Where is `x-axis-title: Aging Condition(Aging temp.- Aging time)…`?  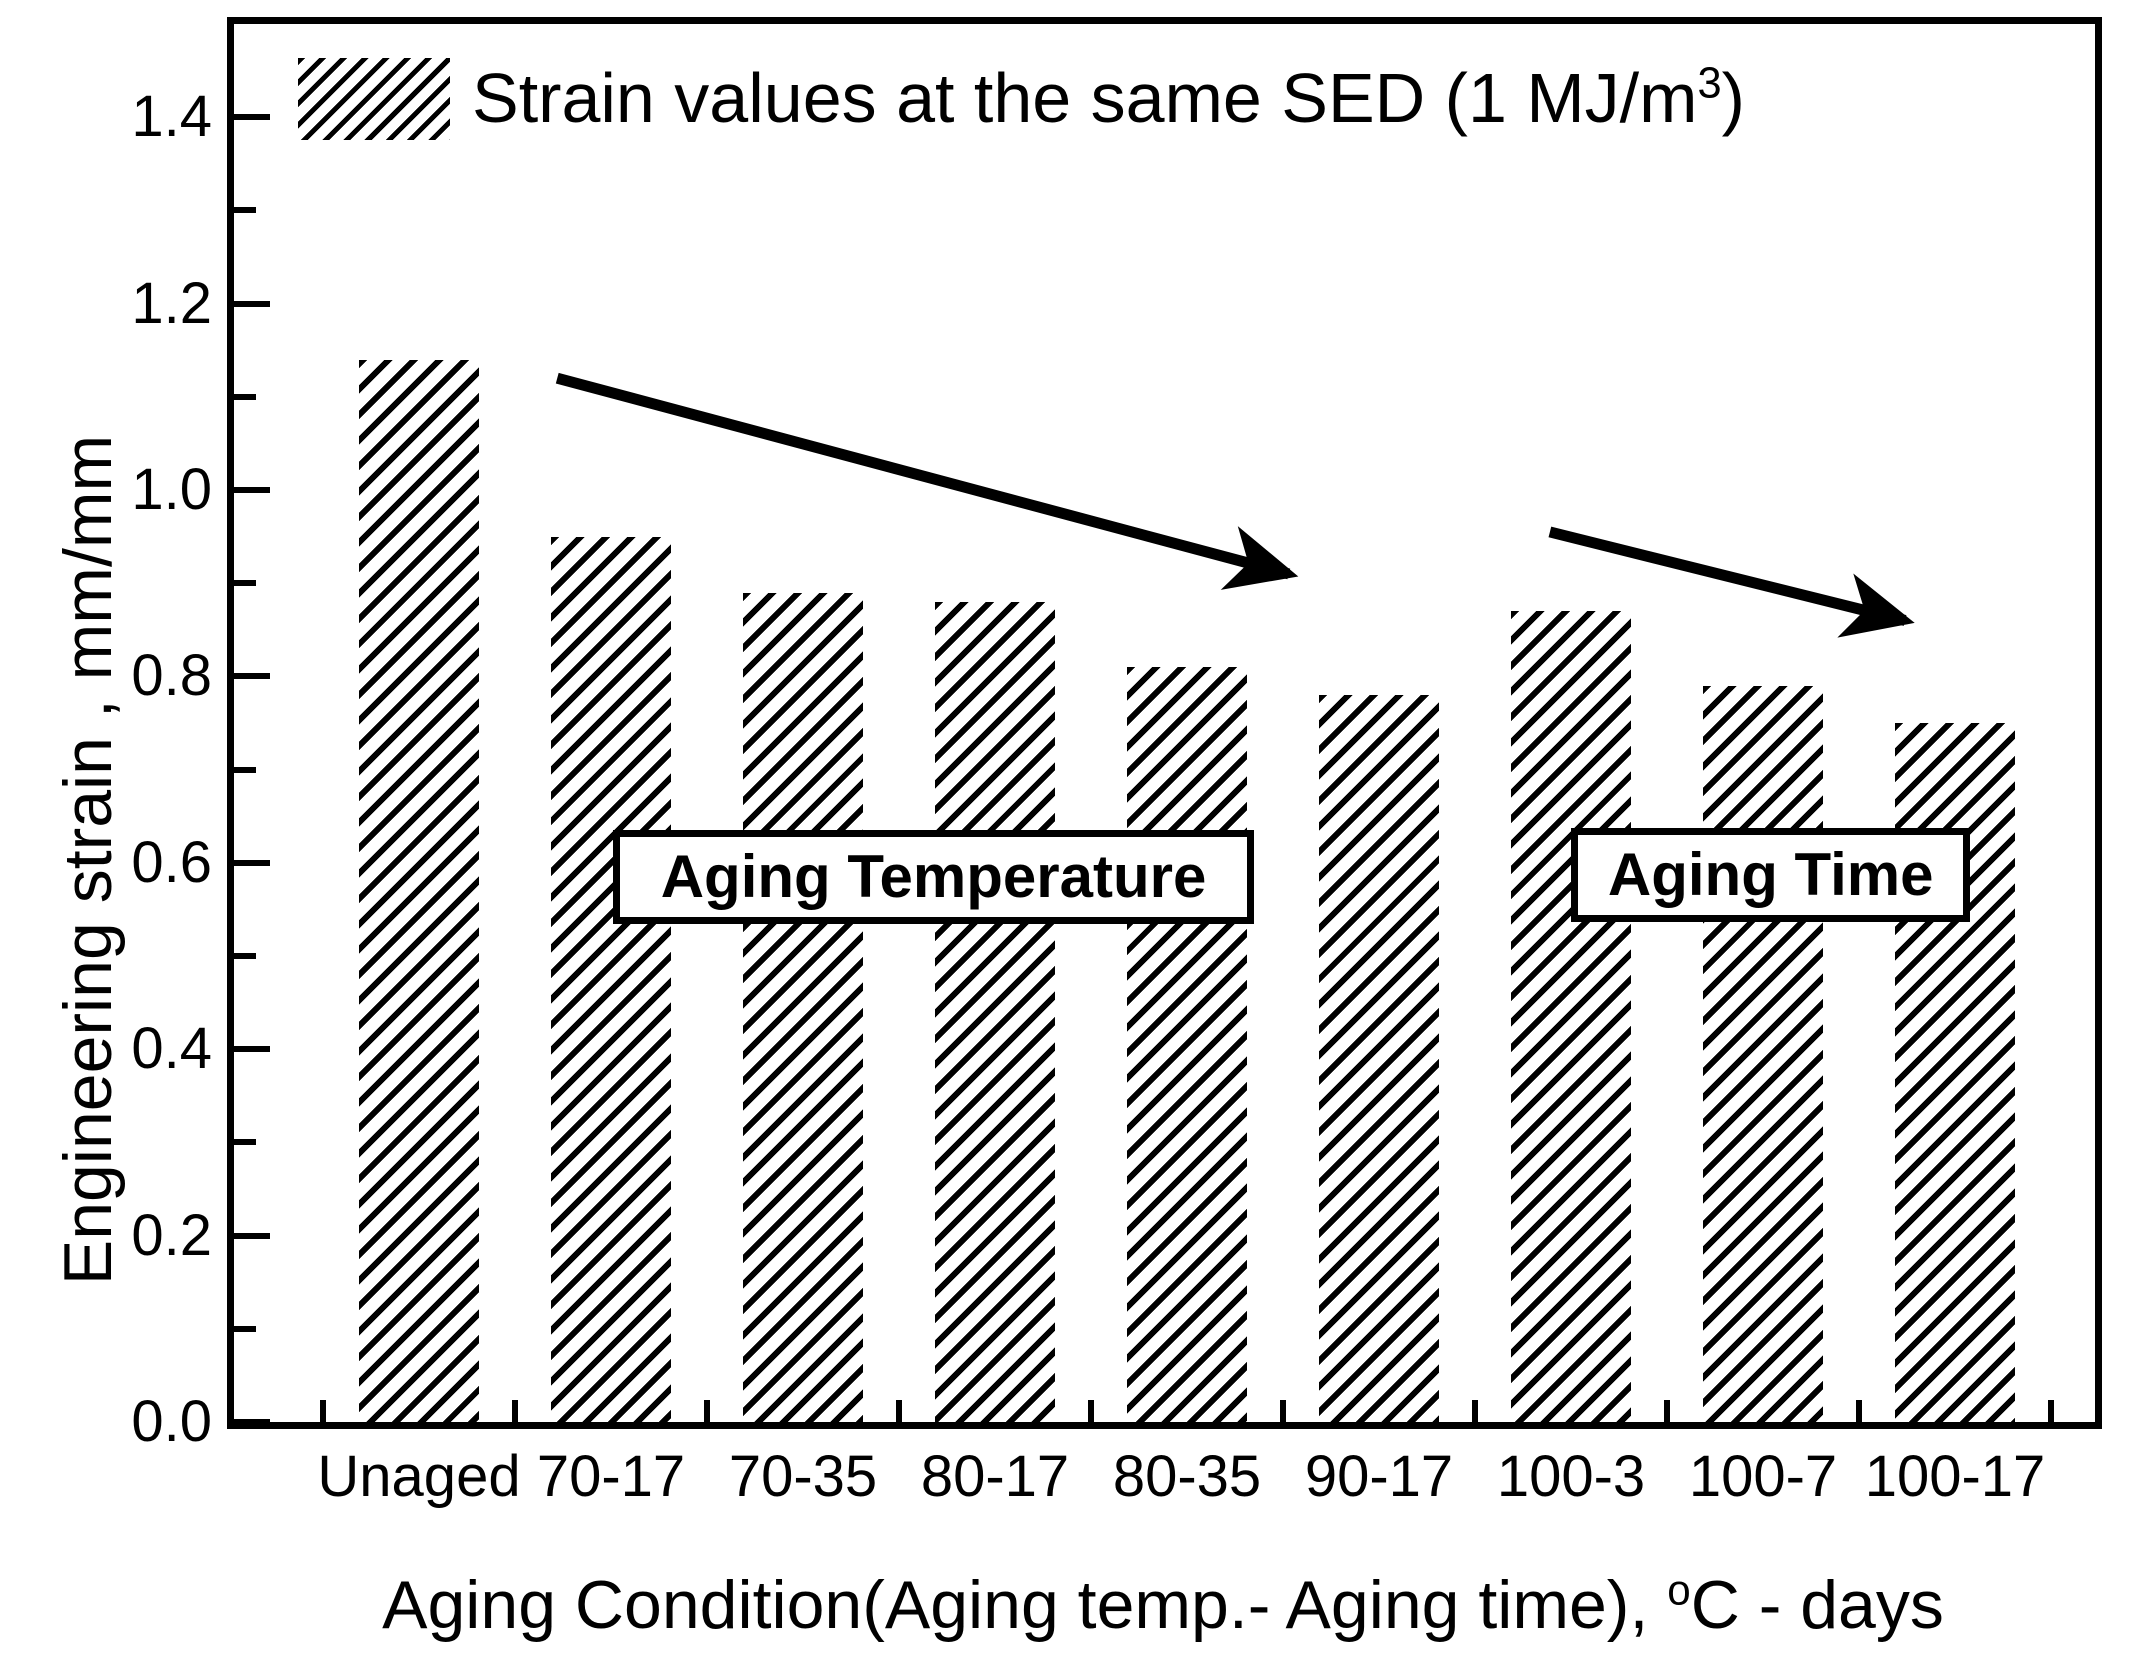
x-axis-title: Aging Condition(Aging temp.- Aging time)… is located at coordinates (1163, 1605).